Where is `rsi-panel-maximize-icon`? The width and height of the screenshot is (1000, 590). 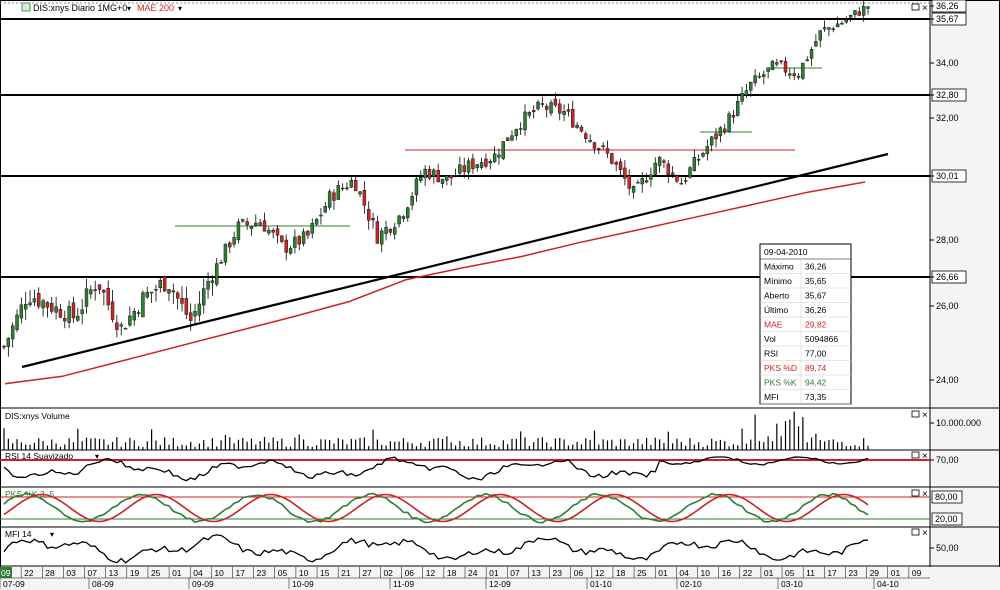
rsi-panel-maximize-icon is located at coordinates (915, 455).